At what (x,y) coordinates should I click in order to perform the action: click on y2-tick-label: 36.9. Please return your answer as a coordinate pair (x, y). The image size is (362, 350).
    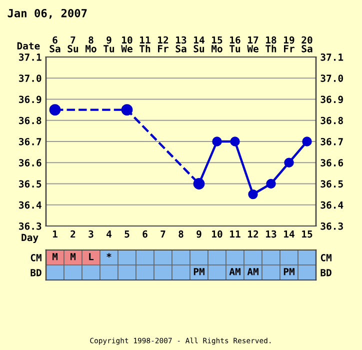
    Looking at the image, I should click on (331, 100).